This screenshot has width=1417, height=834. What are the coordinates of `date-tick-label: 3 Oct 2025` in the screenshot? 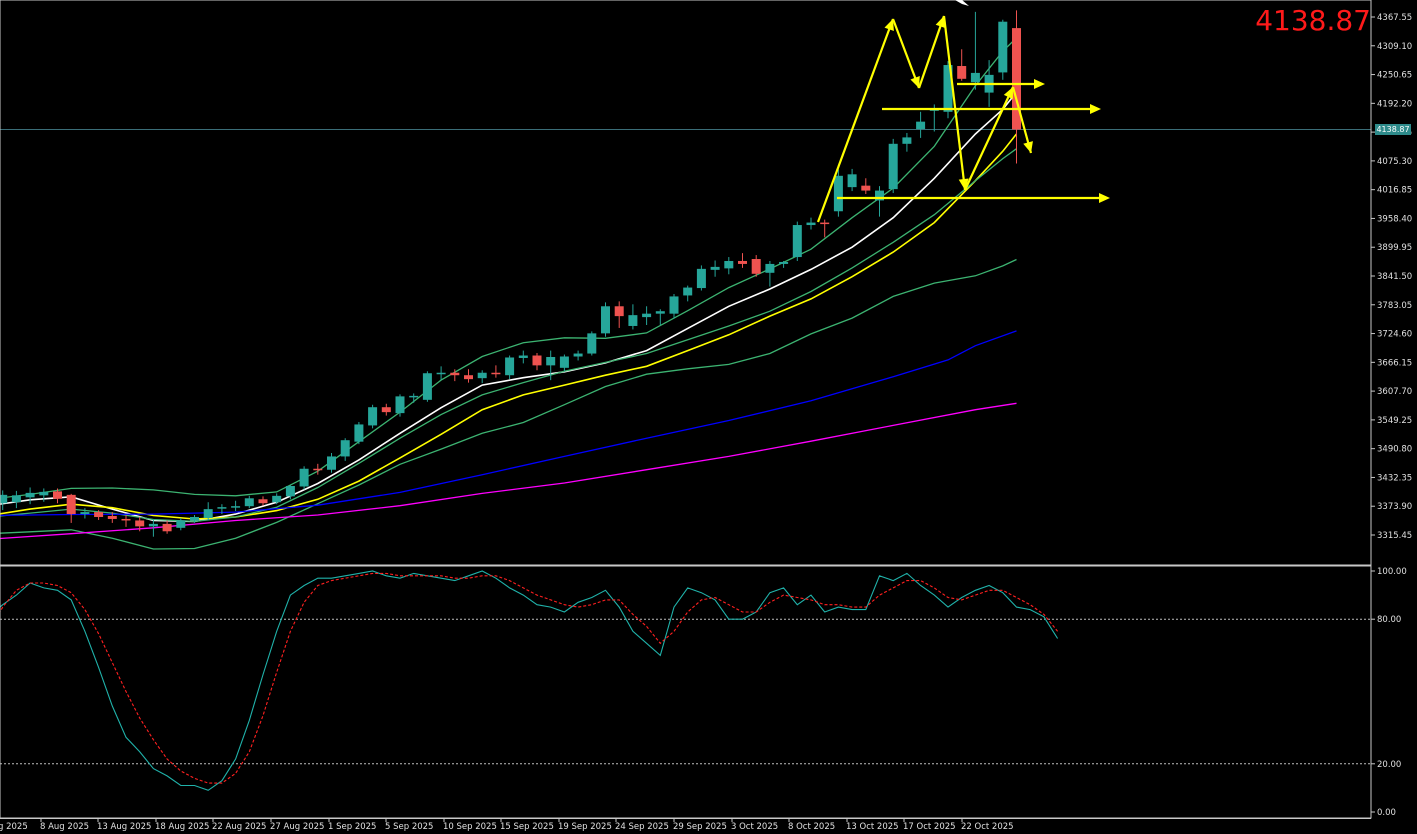 It's located at (754, 827).